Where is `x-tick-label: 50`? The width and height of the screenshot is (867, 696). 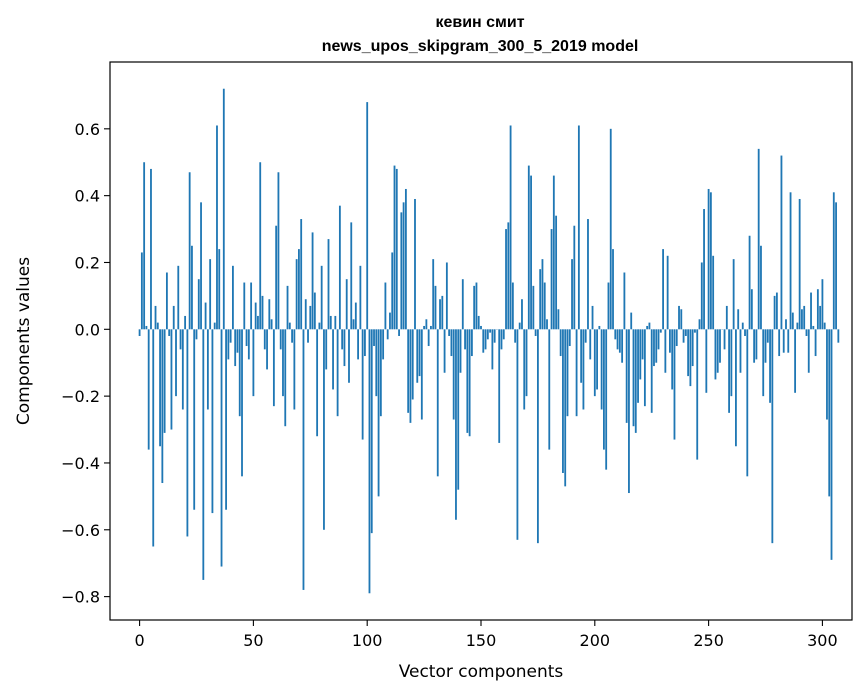 x-tick-label: 50 is located at coordinates (253, 640).